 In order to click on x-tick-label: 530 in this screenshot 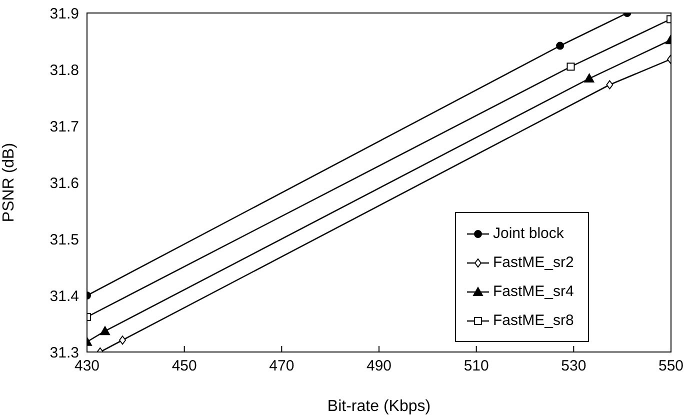, I will do `click(573, 366)`.